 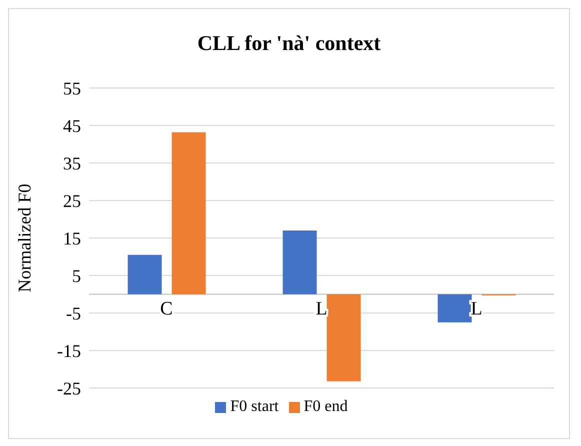 What do you see at coordinates (254, 406) in the screenshot?
I see `legend-label: F0 start` at bounding box center [254, 406].